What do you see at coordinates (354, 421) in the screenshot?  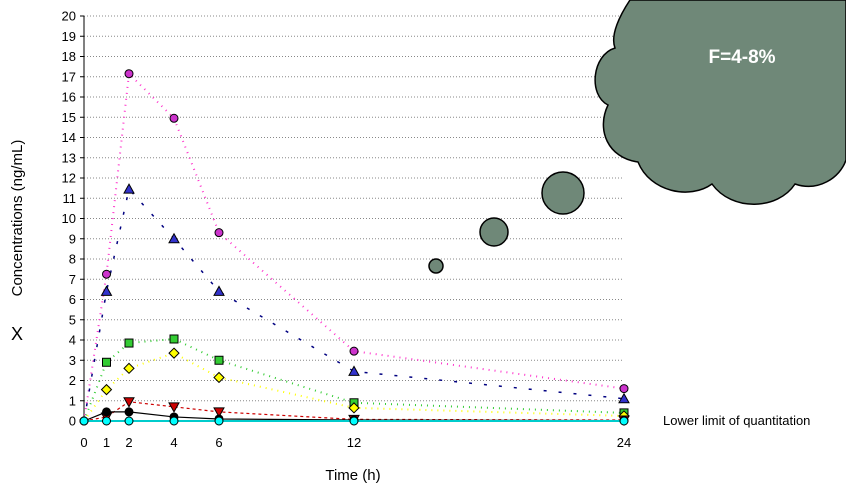 I see `data-point-s7-x12` at bounding box center [354, 421].